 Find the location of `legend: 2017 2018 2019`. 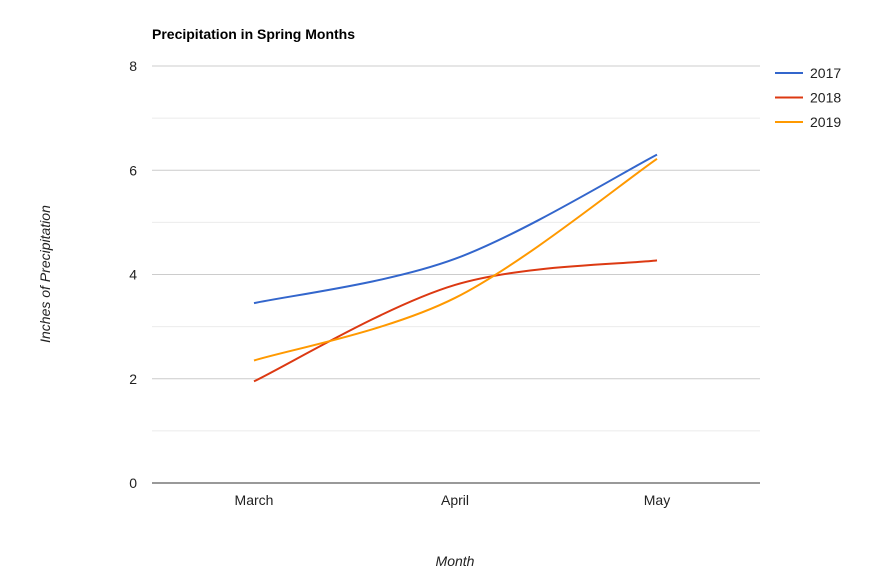

legend: 2017 2018 2019 is located at coordinates (808, 97).